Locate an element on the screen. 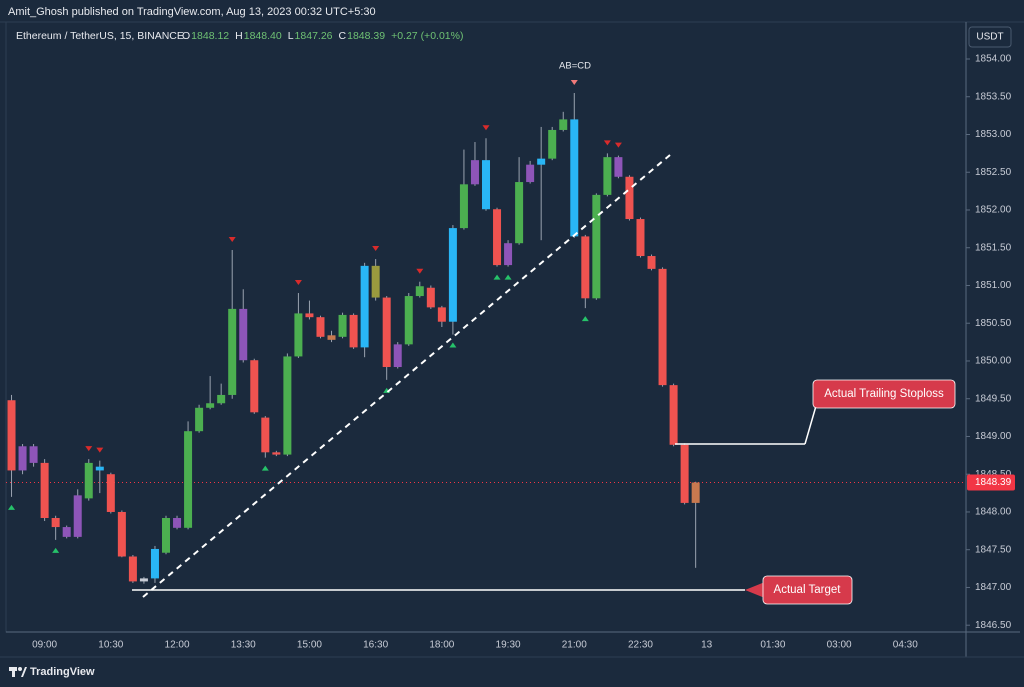 The height and width of the screenshot is (687, 1024). y-tick-label: 1849.00 is located at coordinates (993, 436).